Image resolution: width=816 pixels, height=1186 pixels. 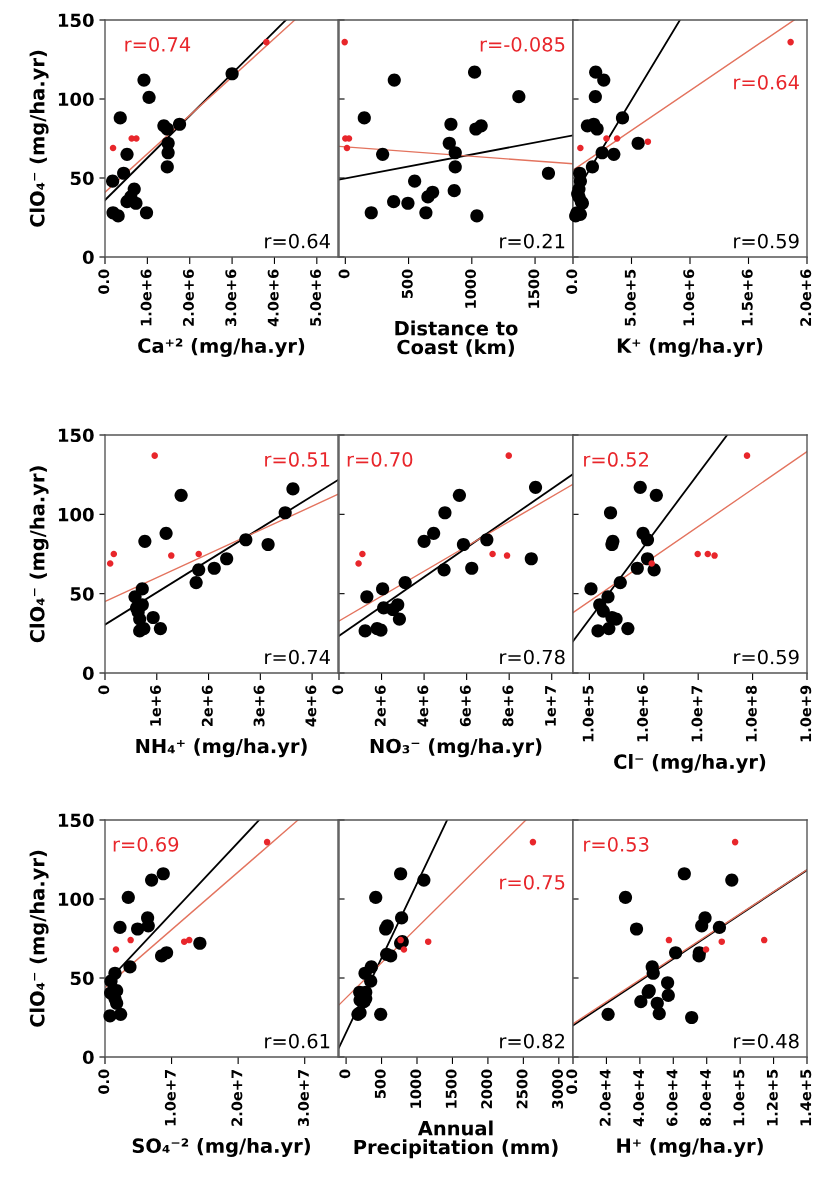 I want to click on annotation: r=0.21, so click(x=532, y=241).